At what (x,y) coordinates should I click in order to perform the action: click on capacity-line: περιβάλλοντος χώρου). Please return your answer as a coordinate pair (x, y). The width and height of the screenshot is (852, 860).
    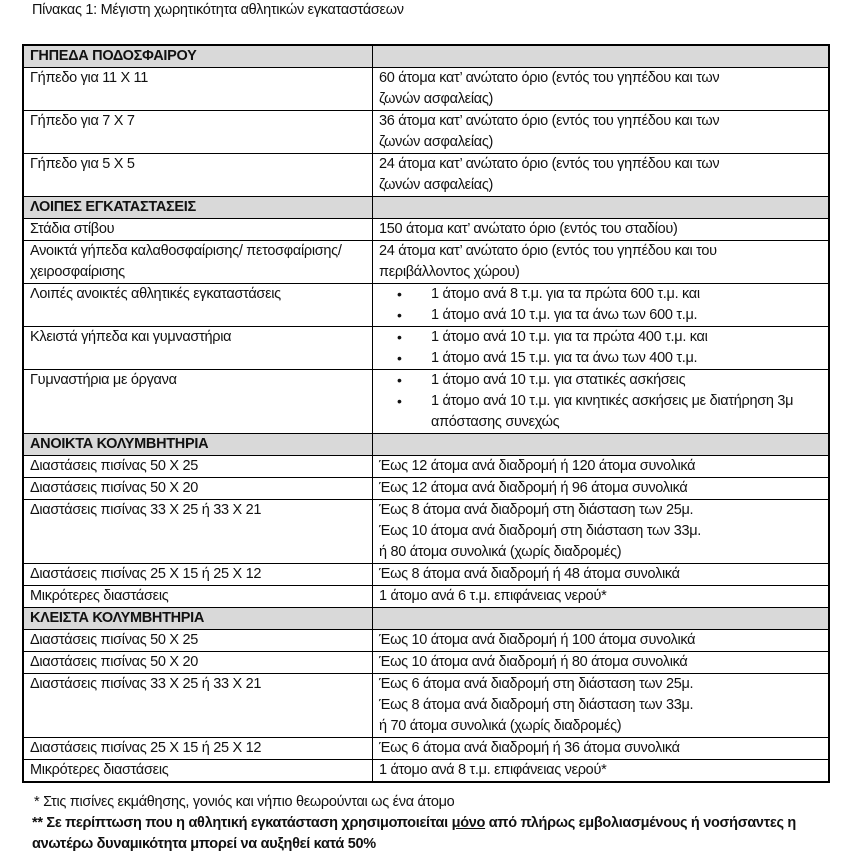
    Looking at the image, I should click on (449, 272).